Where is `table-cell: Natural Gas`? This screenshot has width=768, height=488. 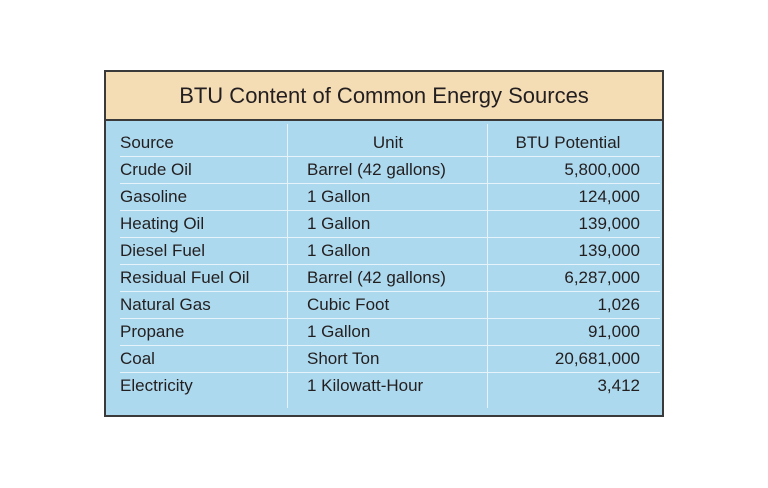 table-cell: Natural Gas is located at coordinates (165, 304).